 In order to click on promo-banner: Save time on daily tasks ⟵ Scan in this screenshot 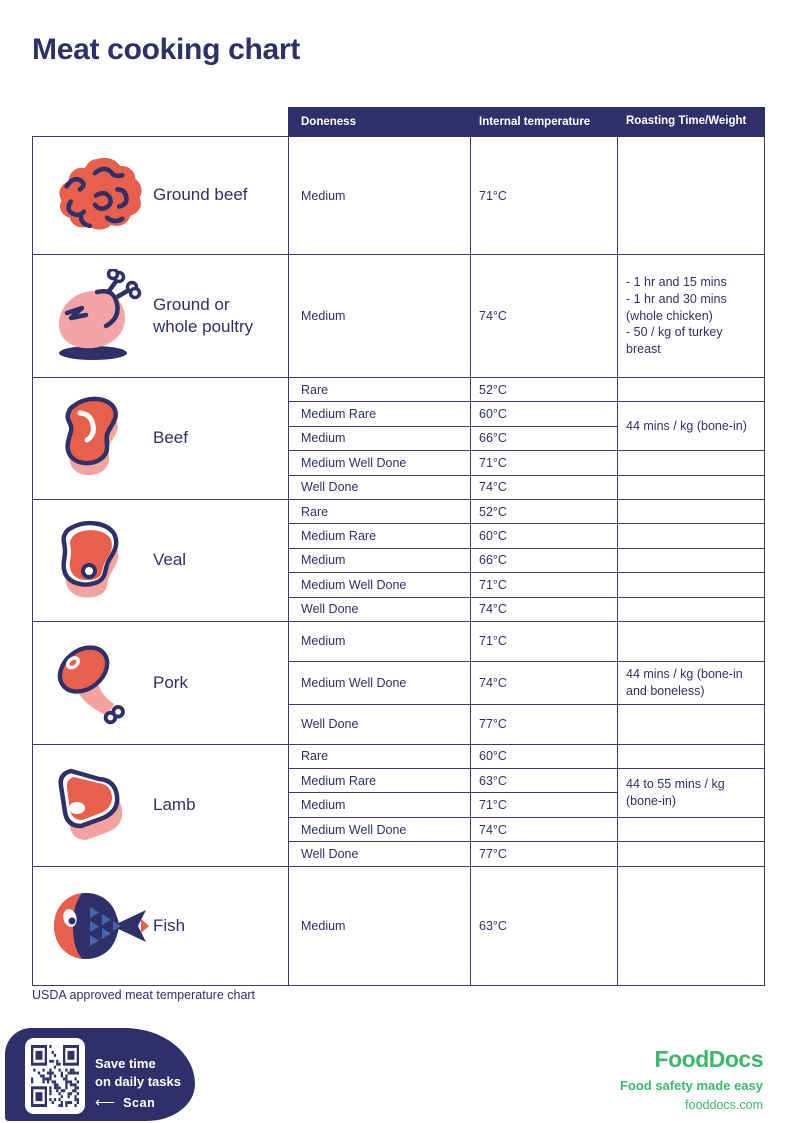, I will do `click(100, 1074)`.